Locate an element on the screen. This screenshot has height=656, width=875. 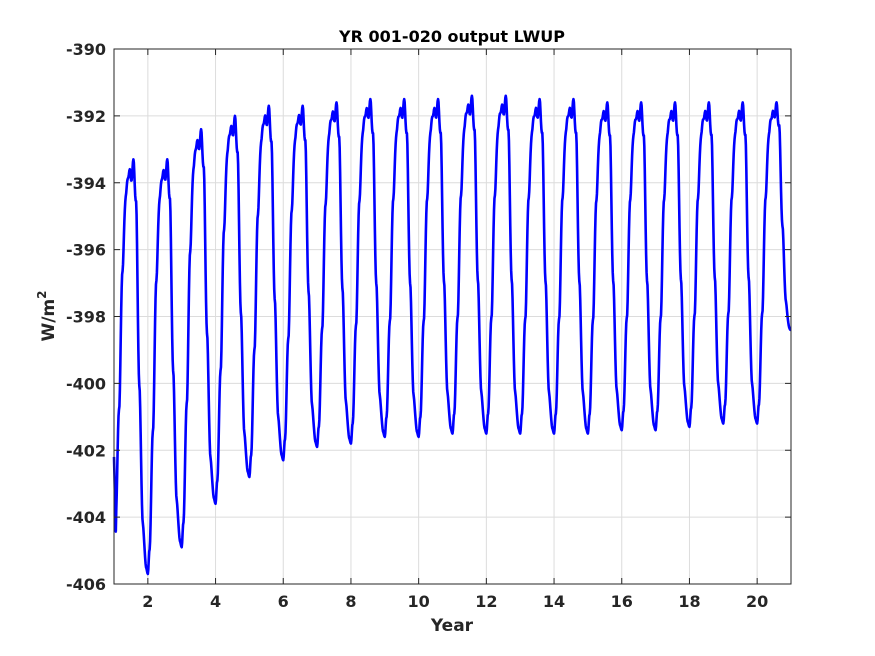
y-tick-label: -400 is located at coordinates (86, 383).